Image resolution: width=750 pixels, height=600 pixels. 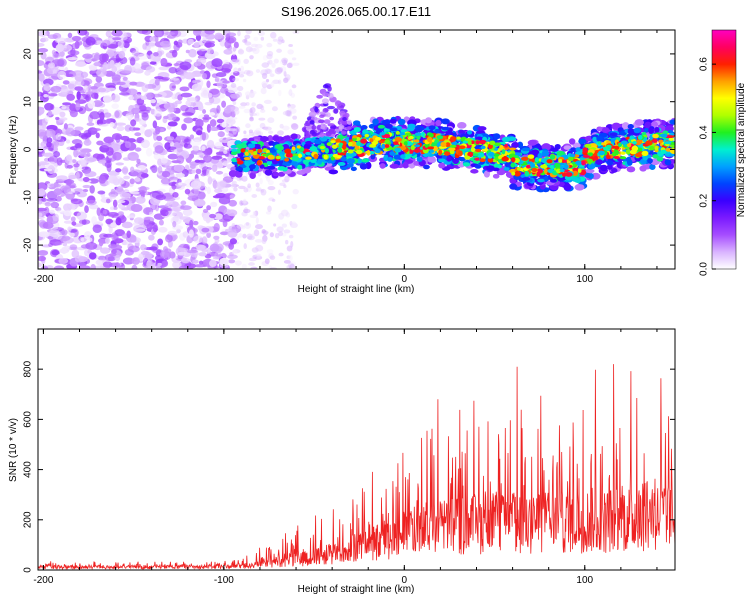 What do you see at coordinates (28, 54) in the screenshot?
I see `y-tick-label: 20` at bounding box center [28, 54].